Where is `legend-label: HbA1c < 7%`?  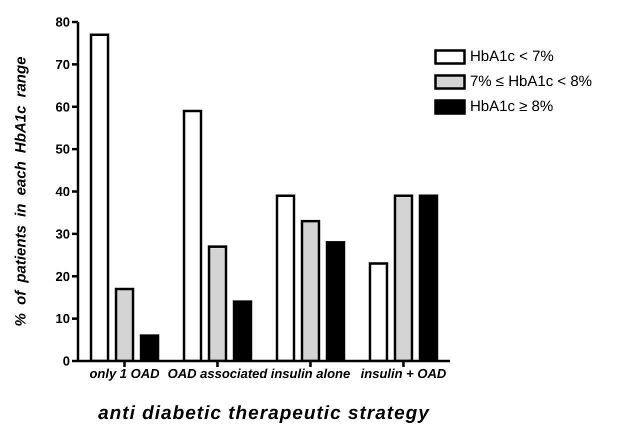 legend-label: HbA1c < 7% is located at coordinates (512, 56).